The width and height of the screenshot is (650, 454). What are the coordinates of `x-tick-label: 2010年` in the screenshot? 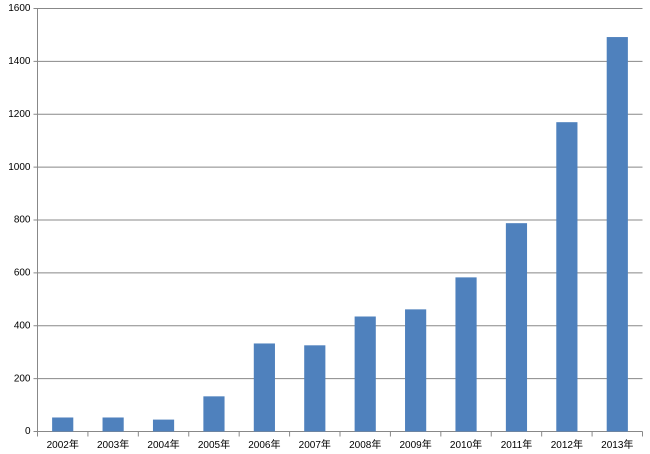 It's located at (466, 444).